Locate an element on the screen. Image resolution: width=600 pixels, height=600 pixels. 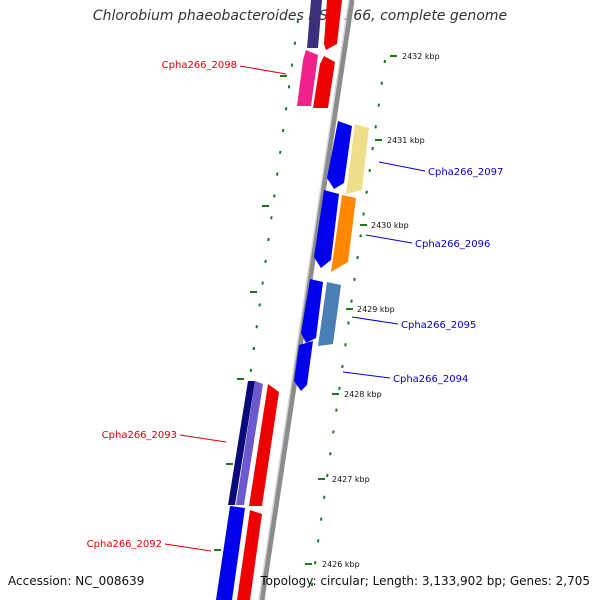
connector-2095 is located at coordinates (375, 320).